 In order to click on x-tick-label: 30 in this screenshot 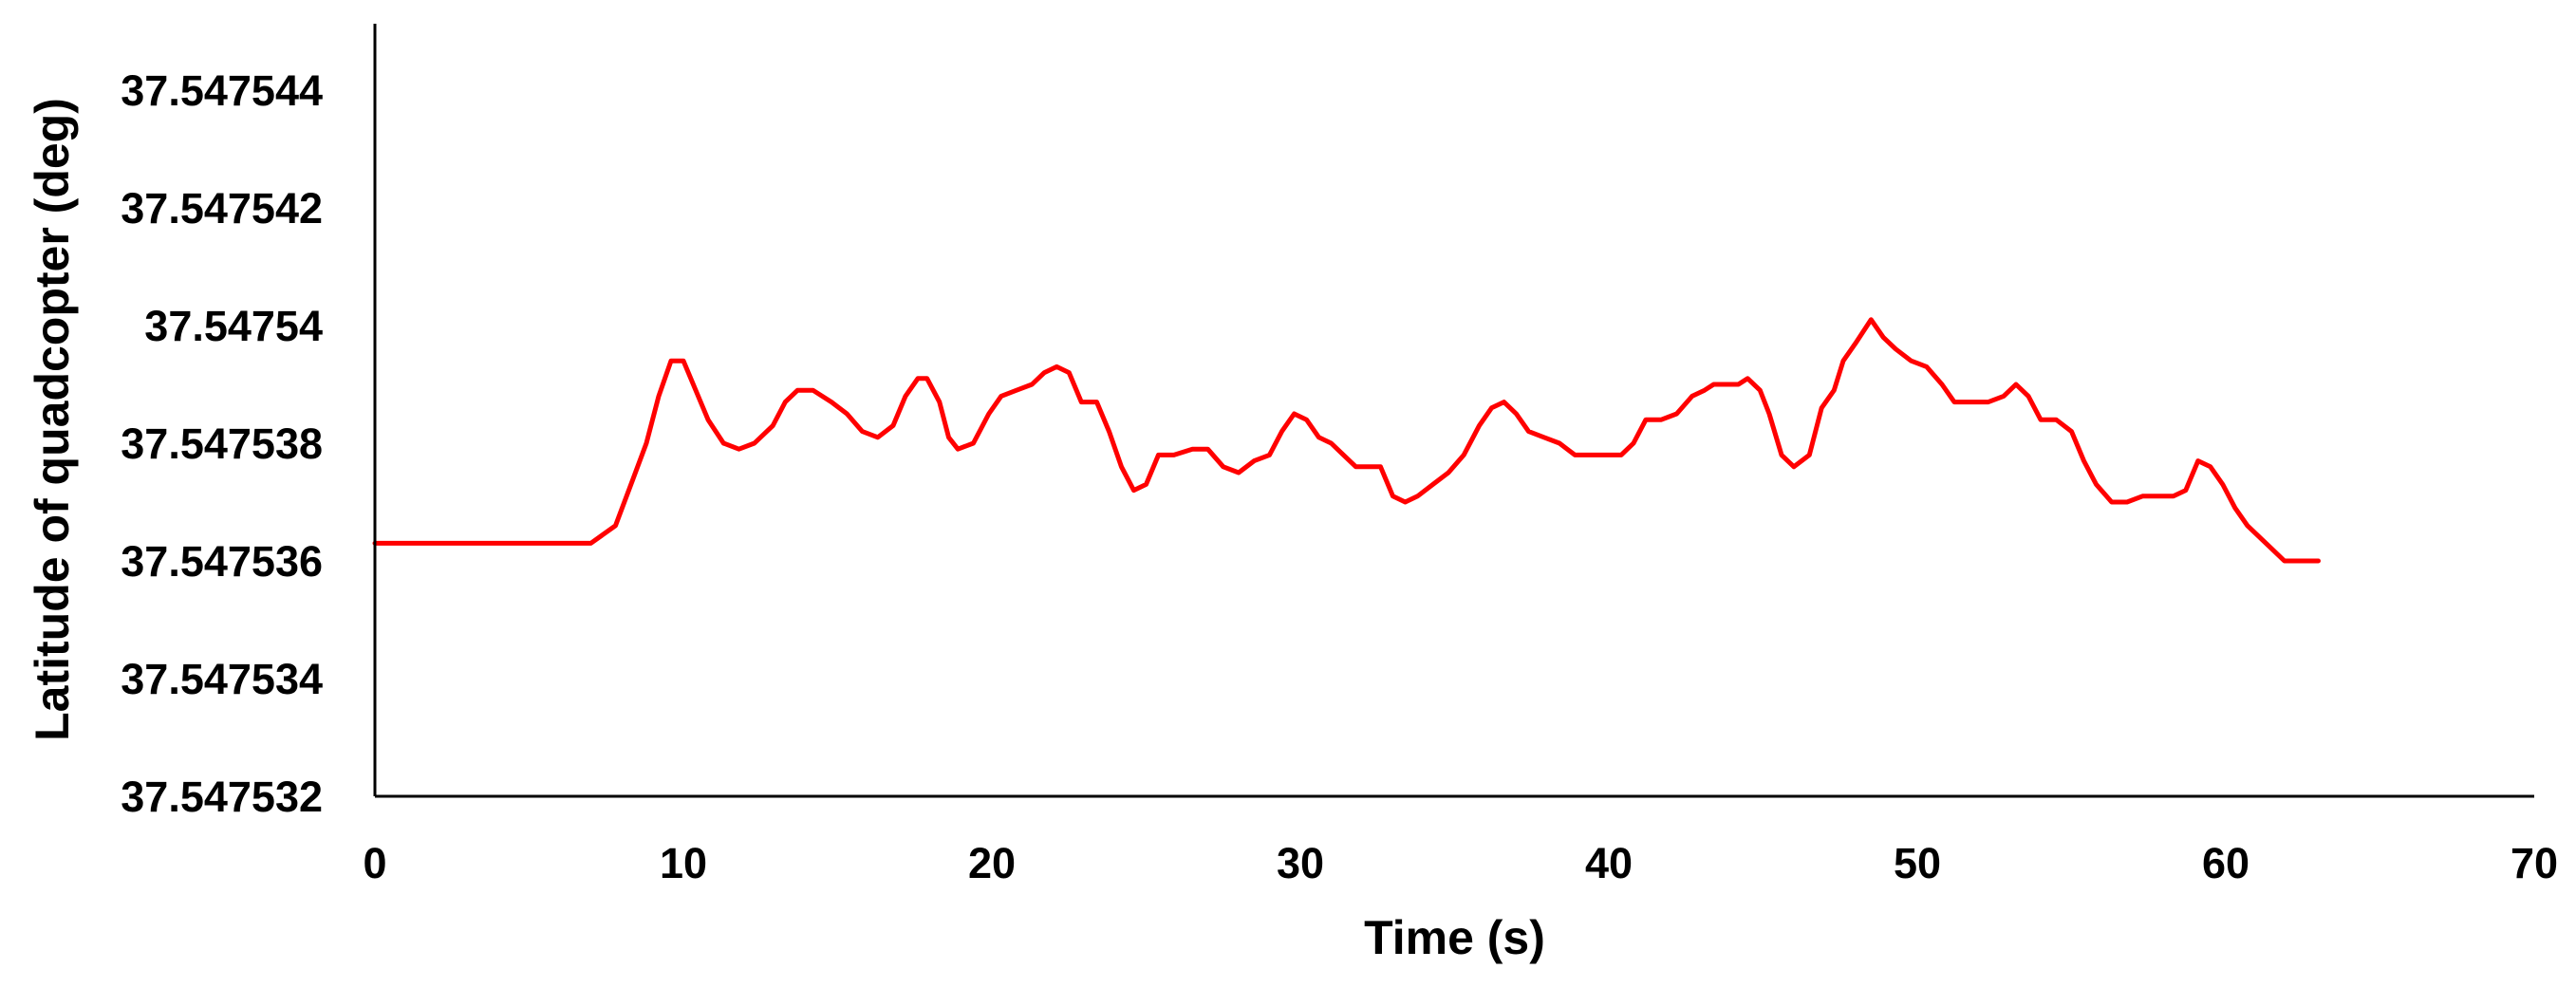, I will do `click(1300, 863)`.